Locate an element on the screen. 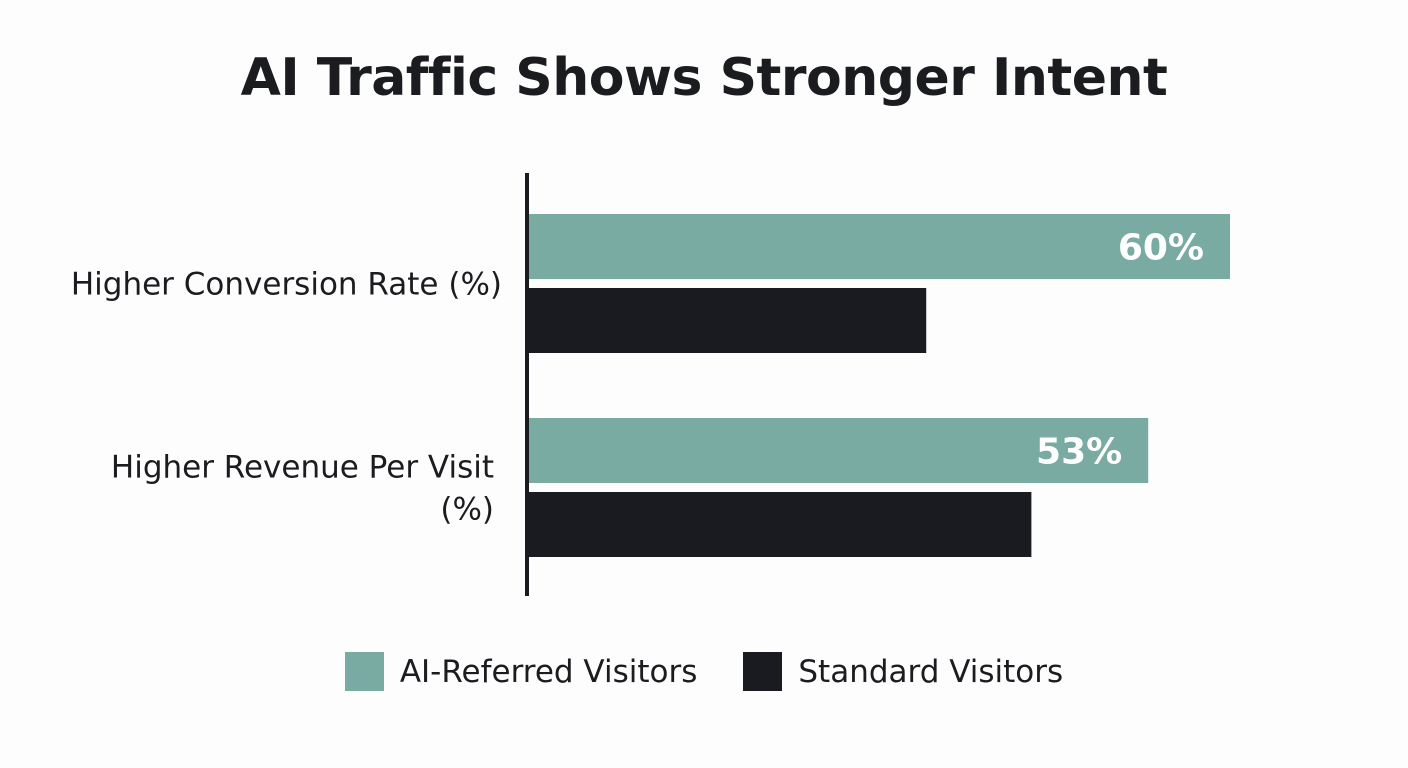 The height and width of the screenshot is (768, 1408). bar-ai-referred-visitors-higher-conversion-rate is located at coordinates (879, 246).